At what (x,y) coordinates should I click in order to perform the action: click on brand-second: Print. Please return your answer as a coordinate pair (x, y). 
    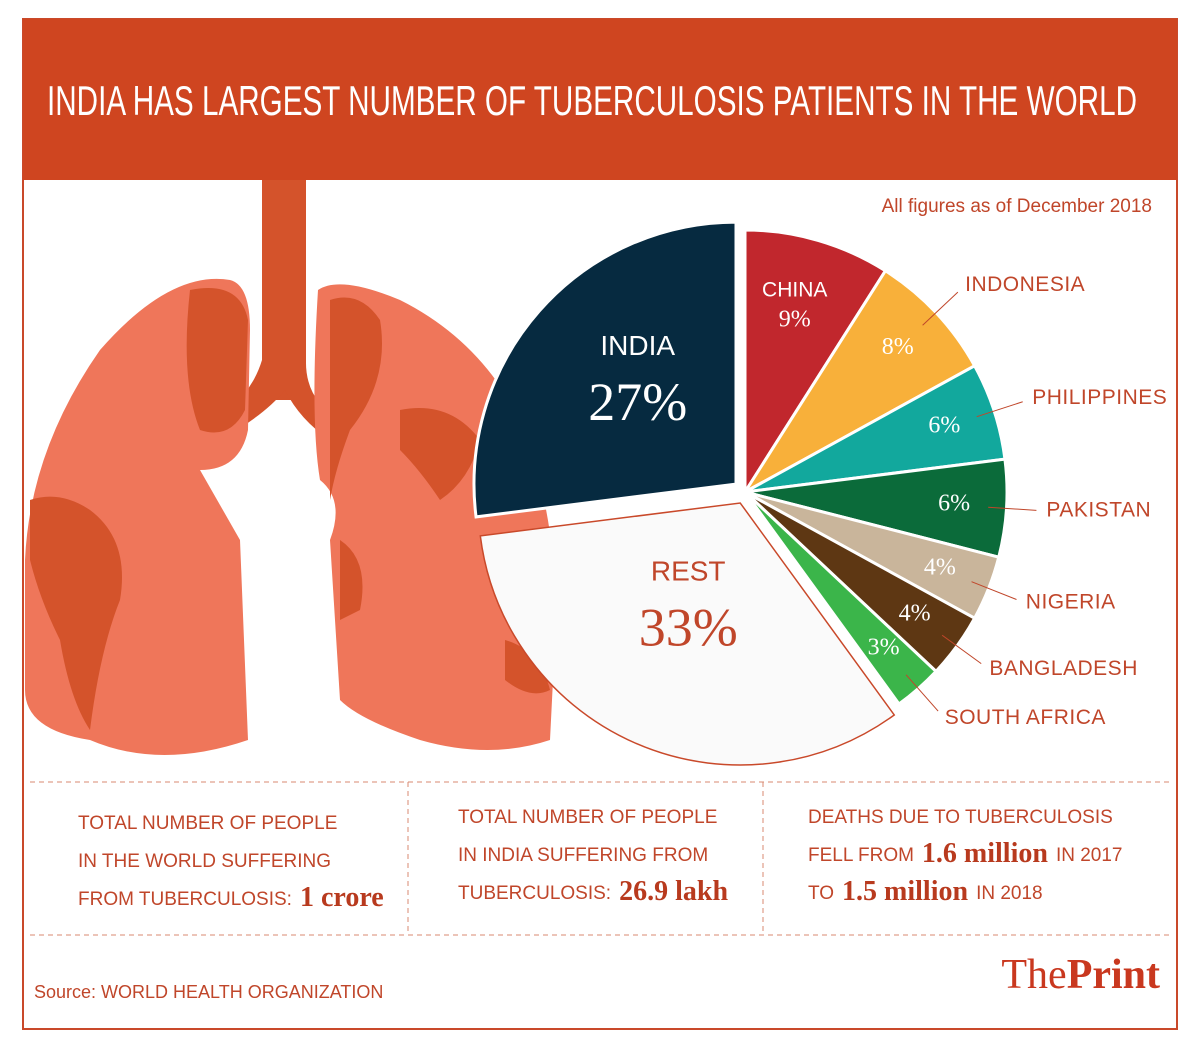
    Looking at the image, I should click on (1113, 975).